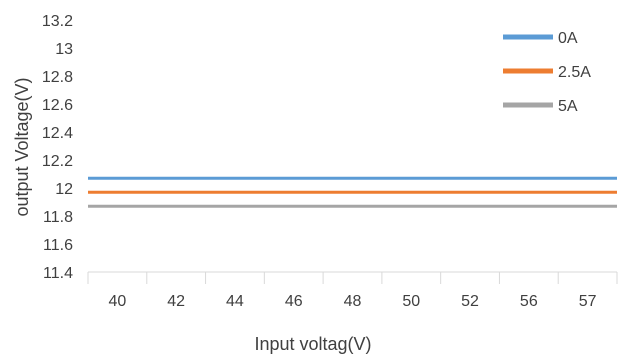 Image resolution: width=626 pixels, height=361 pixels. I want to click on legend-label: 2.5A, so click(574, 72).